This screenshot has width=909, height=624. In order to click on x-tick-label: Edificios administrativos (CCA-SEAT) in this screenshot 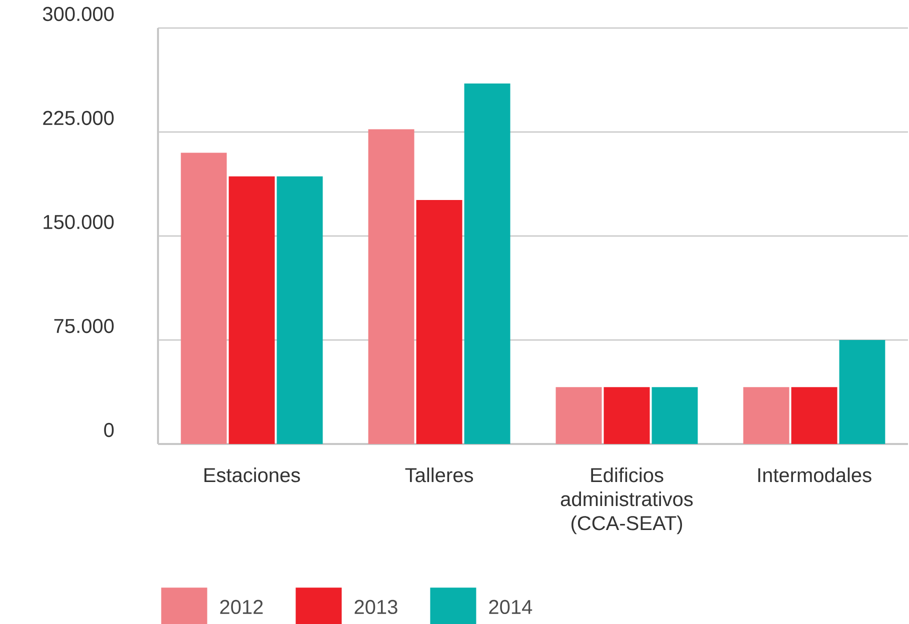, I will do `click(626, 501)`.